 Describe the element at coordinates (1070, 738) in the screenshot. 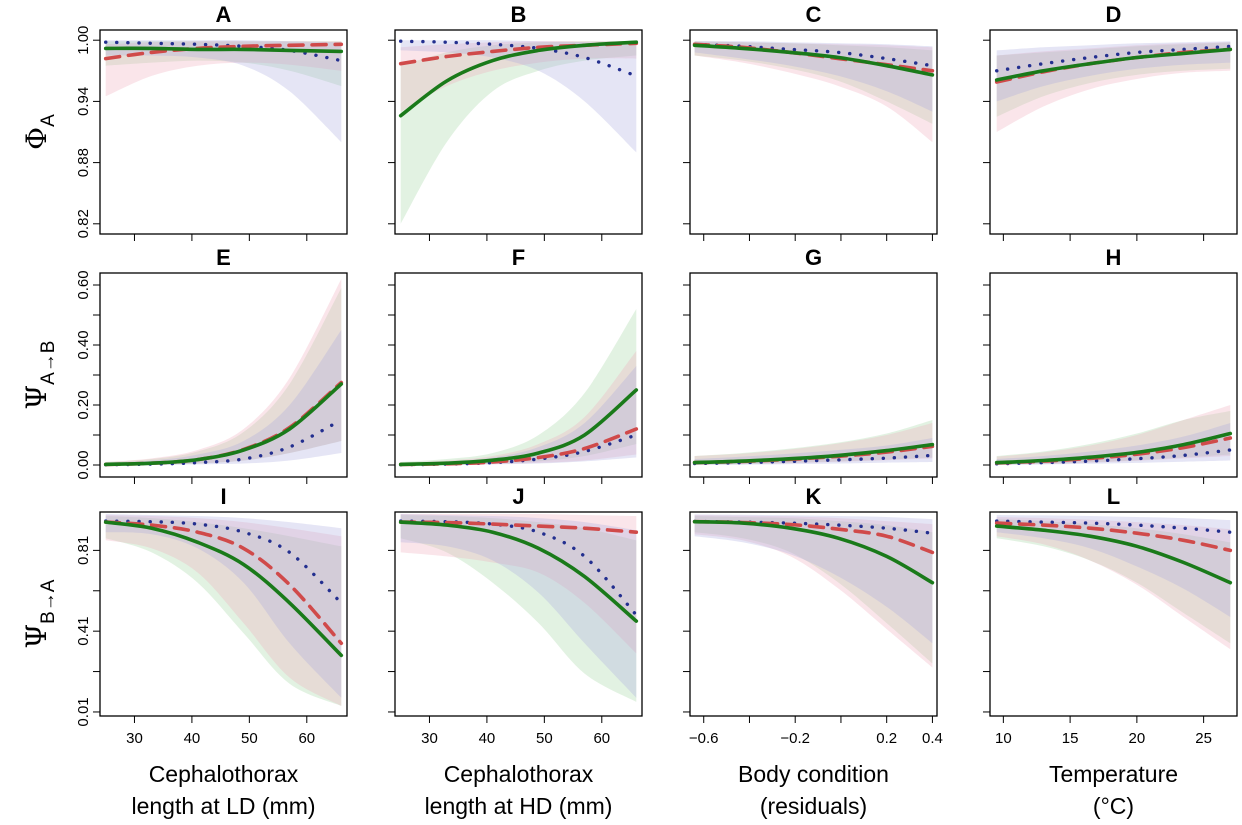

I see `x-tick-label: 15` at that location.